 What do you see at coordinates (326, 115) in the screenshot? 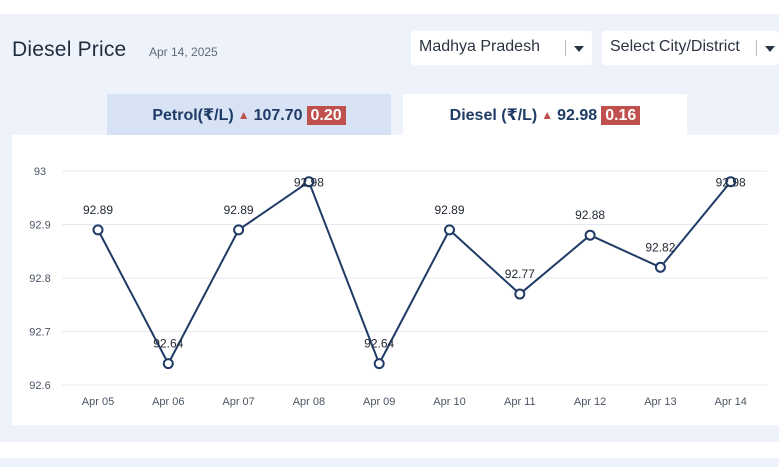
I see `tab-petrol-change-badge: 0.20` at bounding box center [326, 115].